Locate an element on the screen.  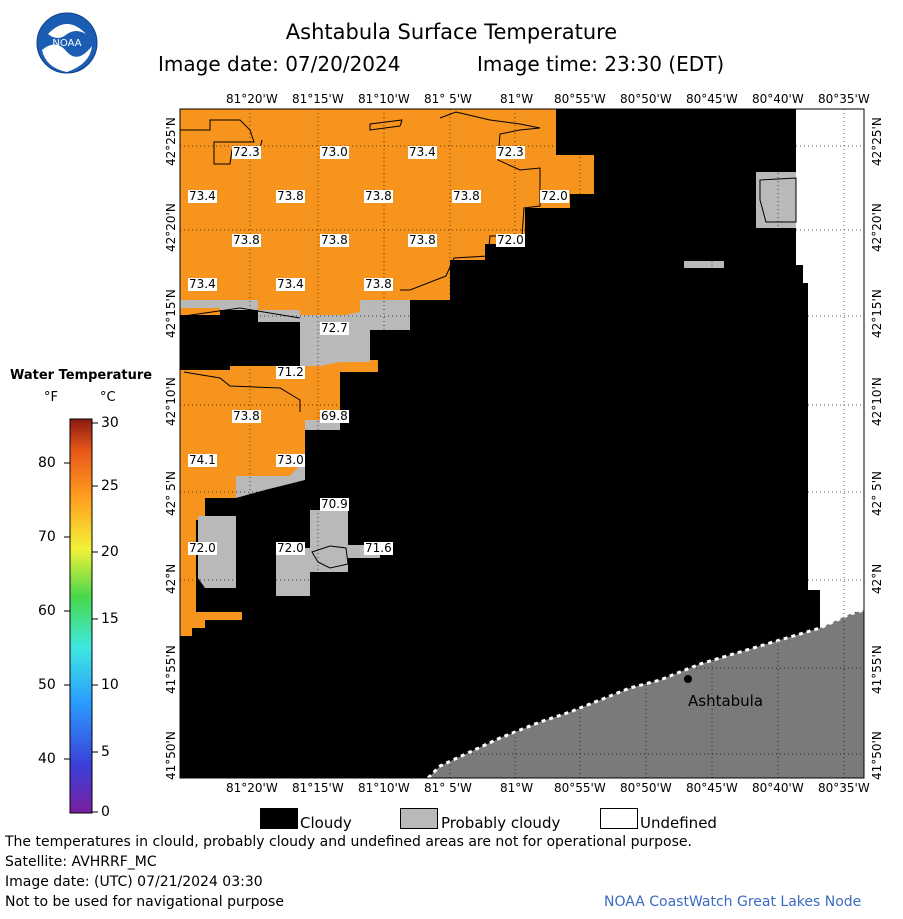
bottom-lon-tick: 80°40'W is located at coordinates (778, 788).